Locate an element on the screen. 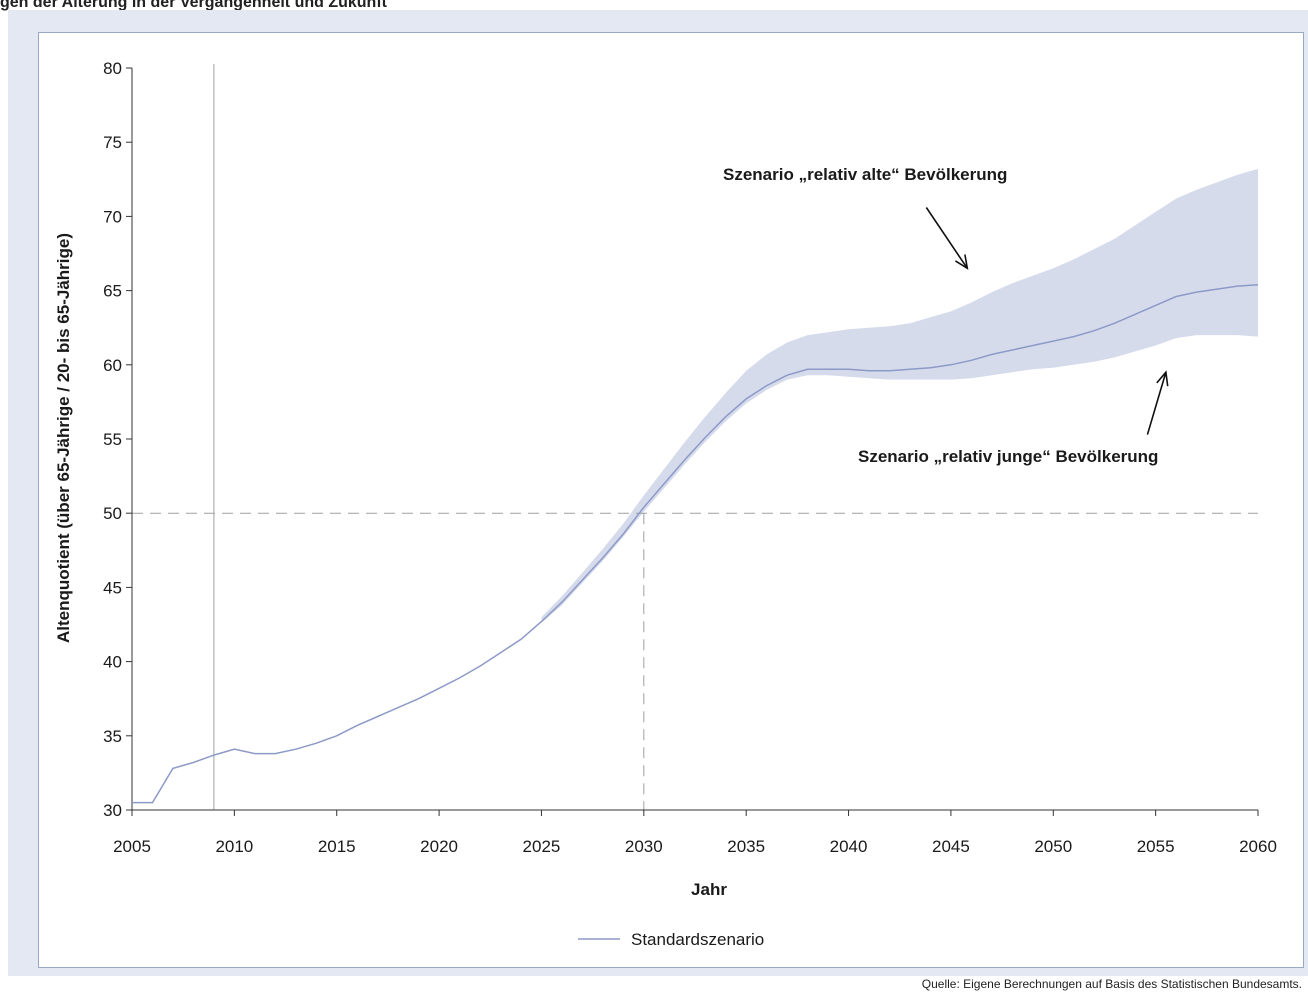 Image resolution: width=1308 pixels, height=992 pixels. y-tick-label: 30 is located at coordinates (112, 810).